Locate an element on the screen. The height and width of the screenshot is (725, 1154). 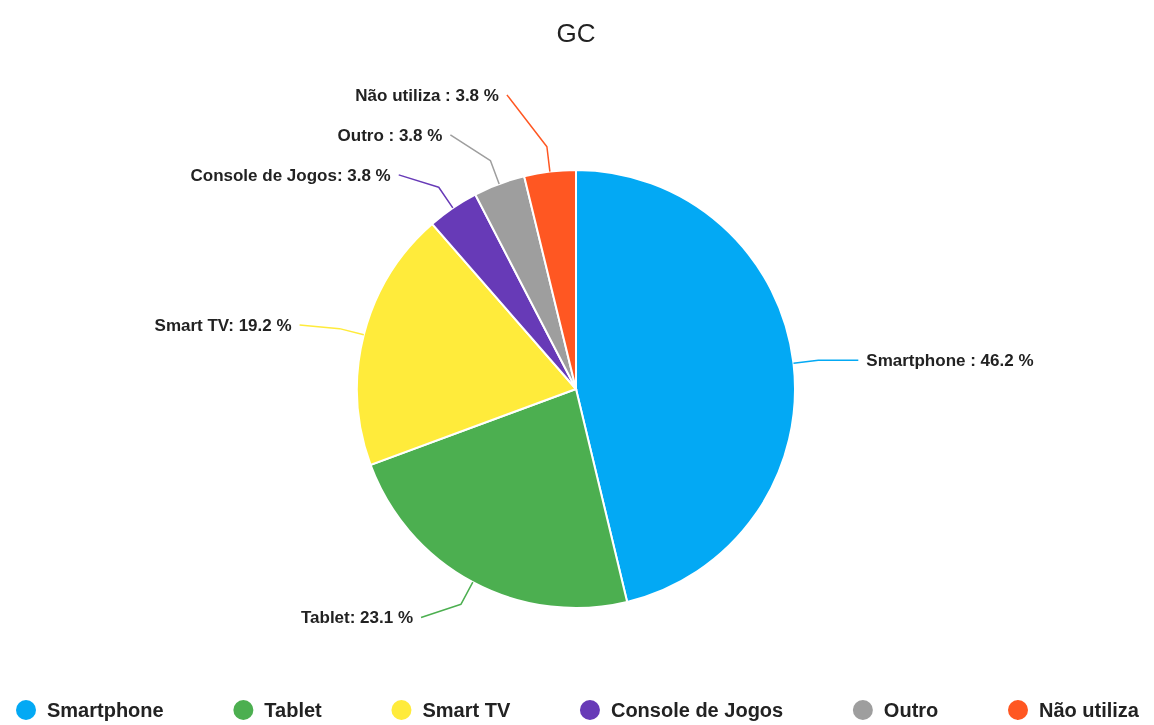
data-label: Outro : 3.8 % is located at coordinates (390, 135).